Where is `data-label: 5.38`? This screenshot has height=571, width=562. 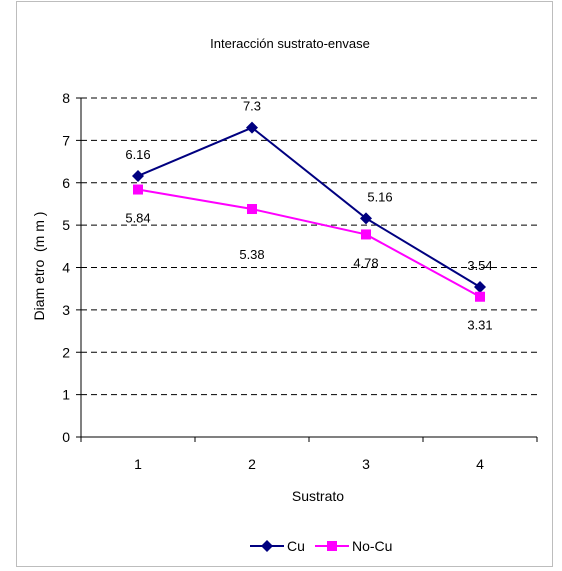 data-label: 5.38 is located at coordinates (251, 254).